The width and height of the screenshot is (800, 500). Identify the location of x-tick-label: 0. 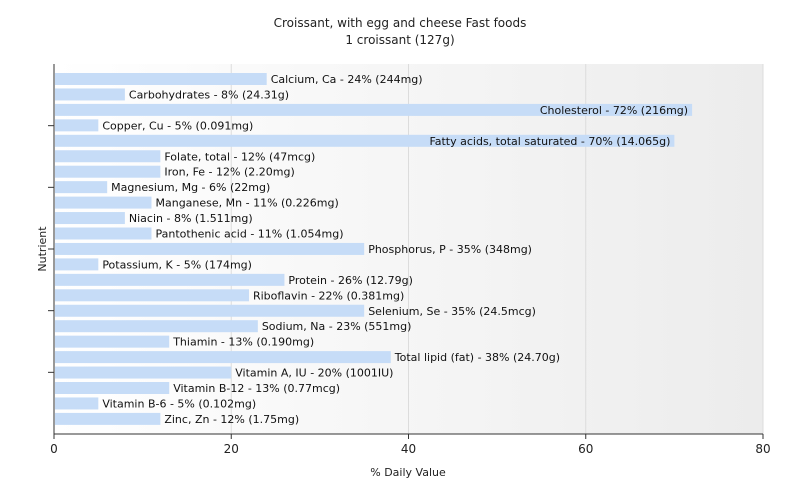
(54, 449).